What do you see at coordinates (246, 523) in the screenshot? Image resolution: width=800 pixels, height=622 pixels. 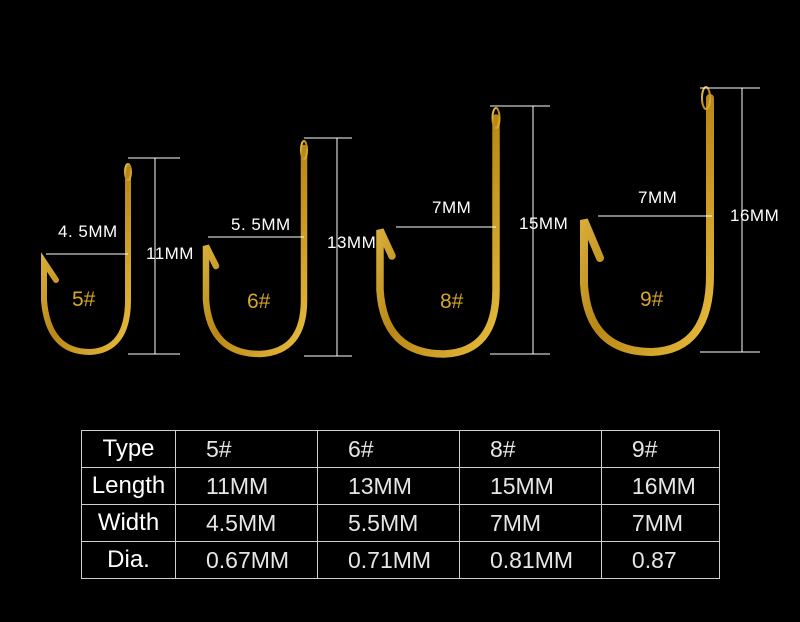 I see `table-cell: 4.5MM` at bounding box center [246, 523].